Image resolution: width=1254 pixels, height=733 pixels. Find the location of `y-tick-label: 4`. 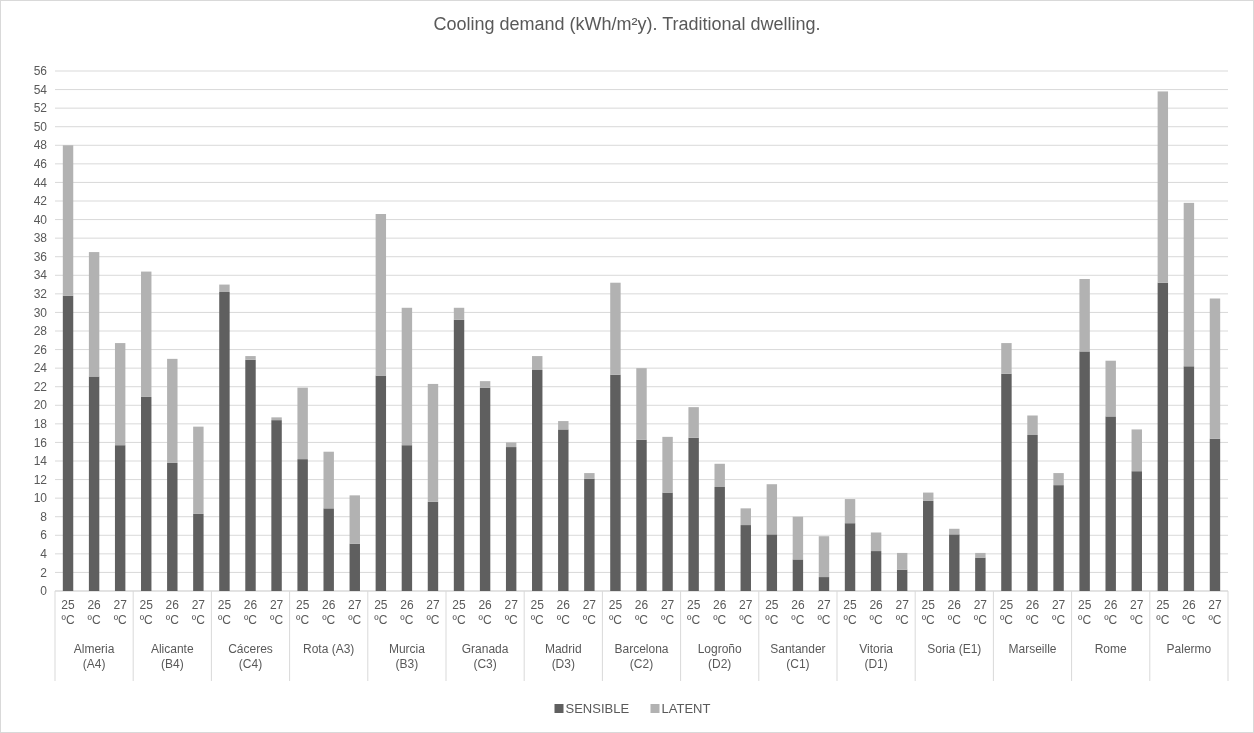

y-tick-label: 4 is located at coordinates (44, 554).